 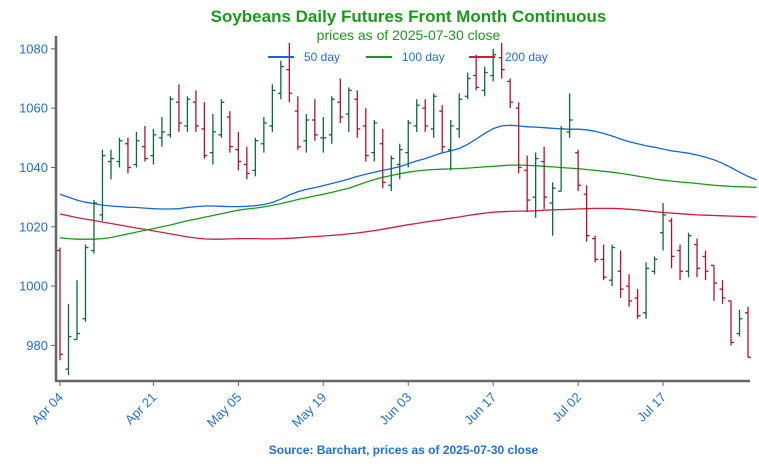 What do you see at coordinates (651, 407) in the screenshot?
I see `x-tick-label: Jul 17` at bounding box center [651, 407].